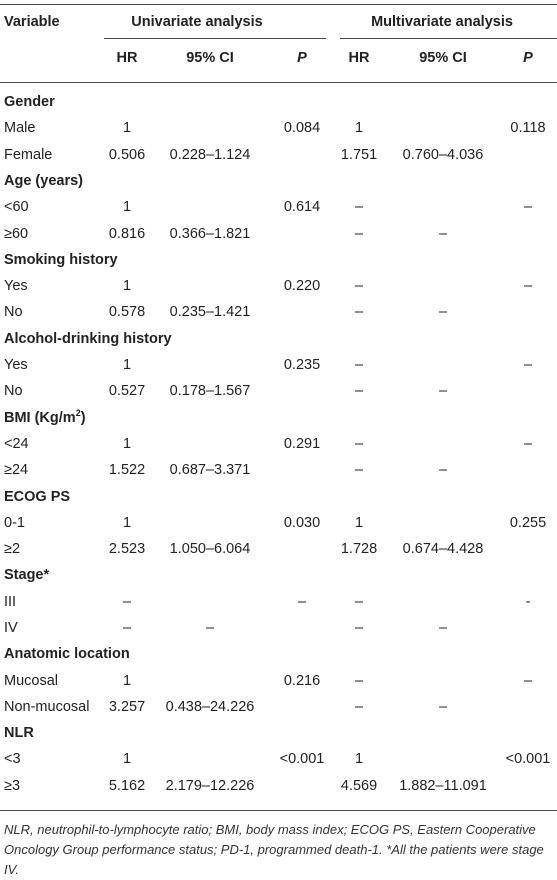  What do you see at coordinates (47, 707) in the screenshot?
I see `row-label: Non-mucosal` at bounding box center [47, 707].